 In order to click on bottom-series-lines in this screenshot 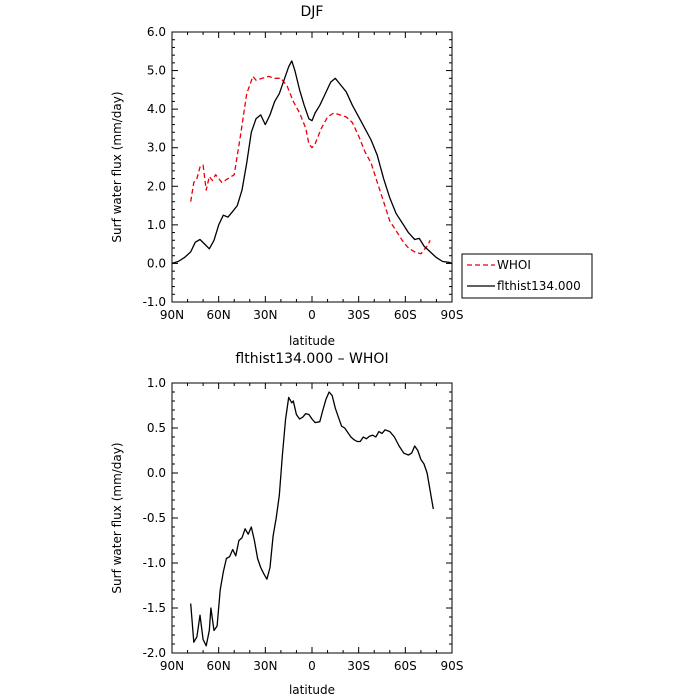, I will do `click(312, 519)`.